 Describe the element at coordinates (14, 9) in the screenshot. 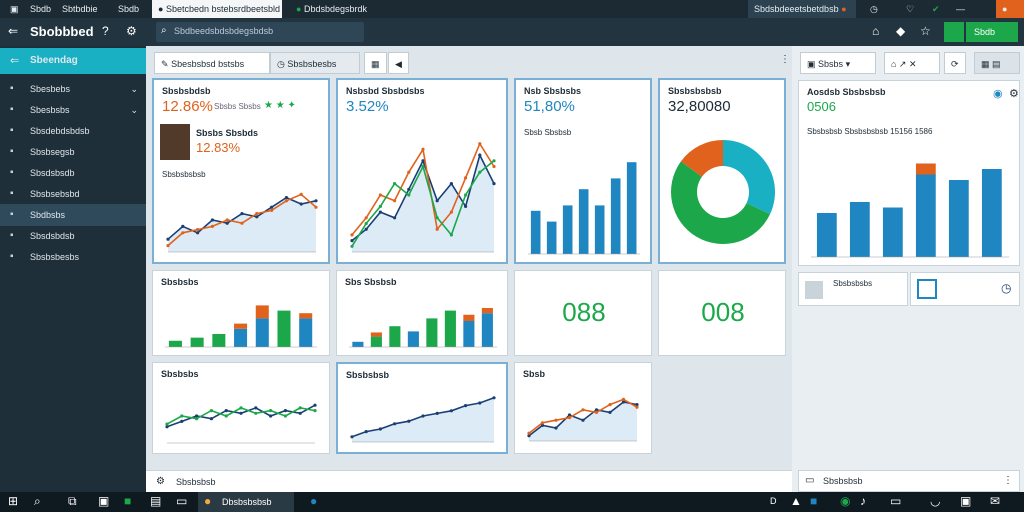

I see `os-menu-icon: ▣` at that location.